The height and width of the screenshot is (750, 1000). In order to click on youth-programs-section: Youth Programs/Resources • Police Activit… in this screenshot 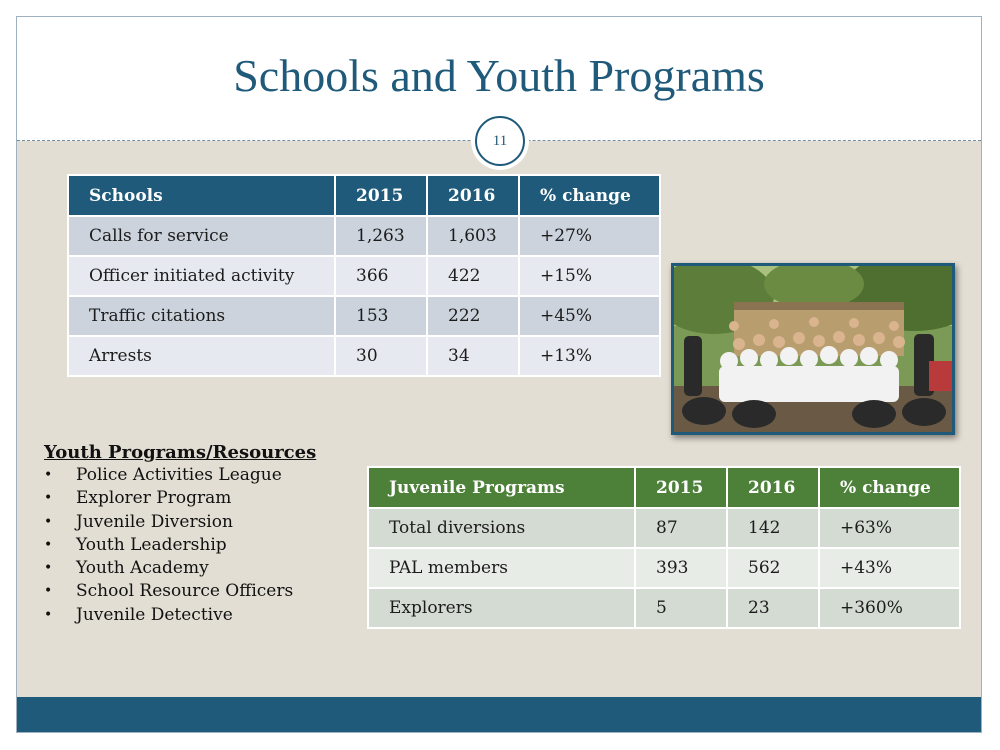, I will do `click(199, 534)`.